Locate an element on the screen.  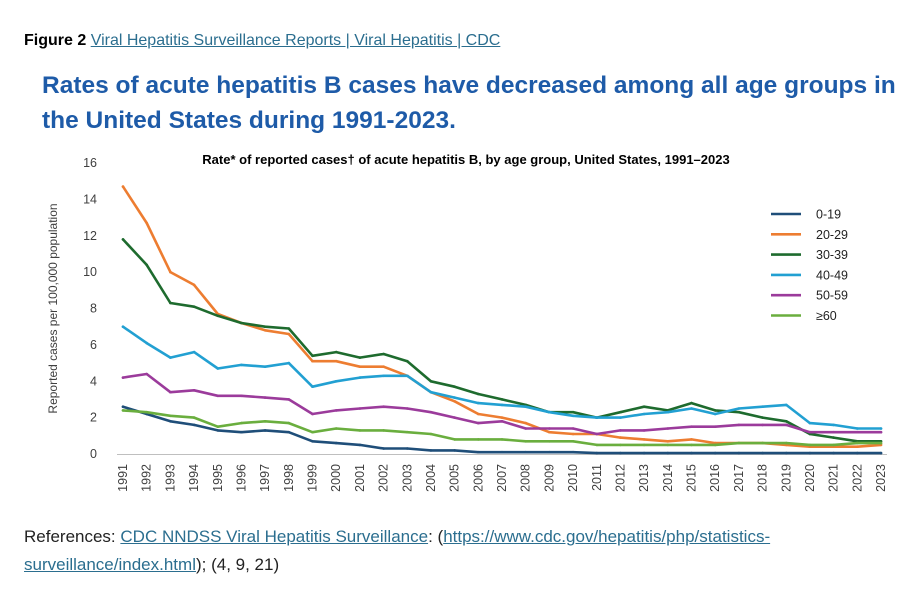
x-tick-label: 2016 is located at coordinates (715, 478).